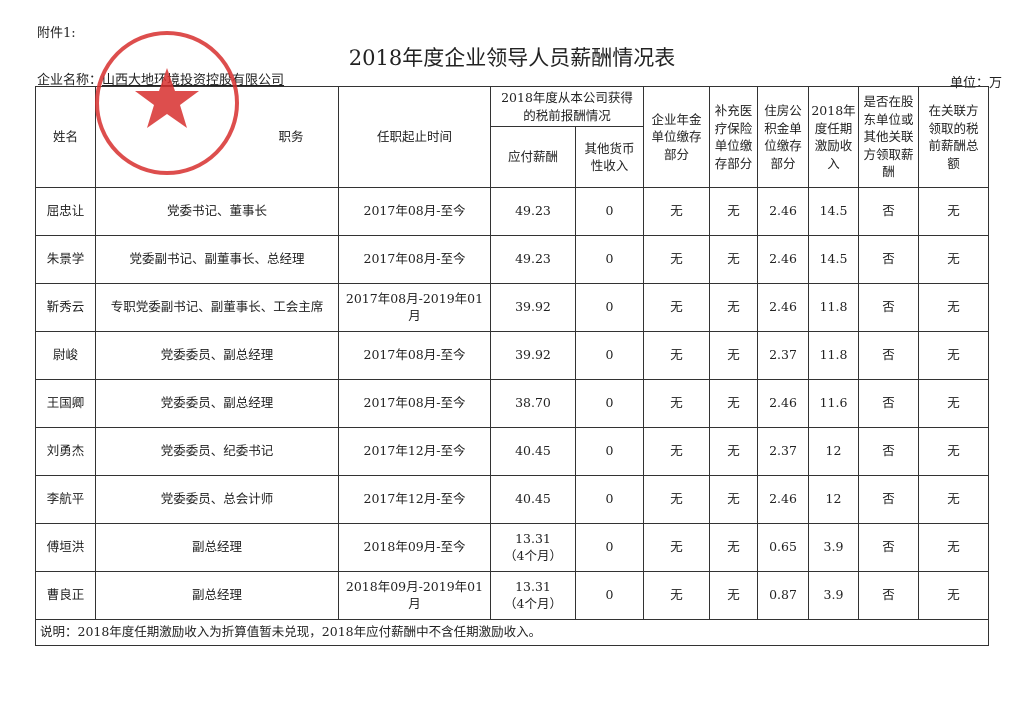  What do you see at coordinates (609, 157) in the screenshot?
I see `header-other-income: 其他货币性收入` at bounding box center [609, 157].